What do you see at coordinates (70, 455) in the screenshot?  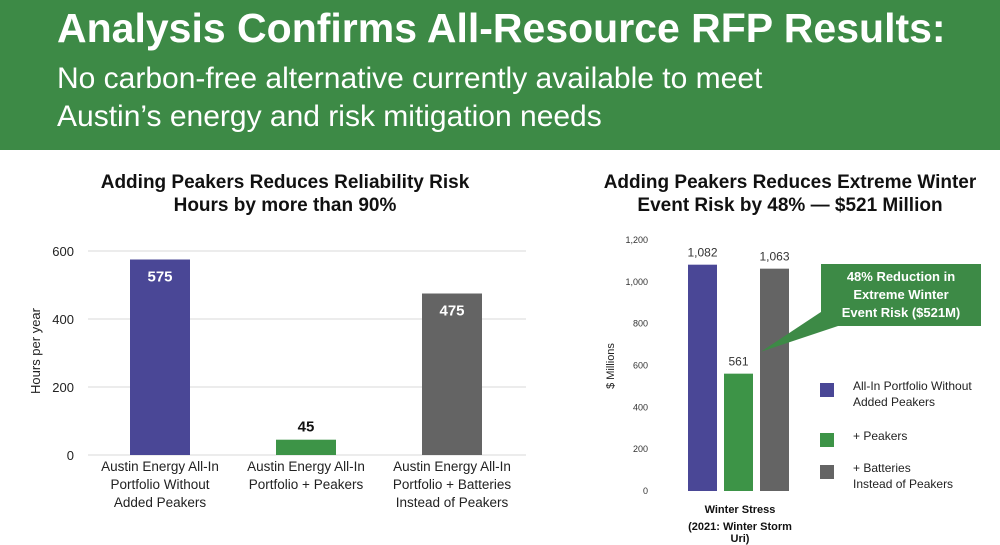 I see `left-ytick-0: 0` at bounding box center [70, 455].